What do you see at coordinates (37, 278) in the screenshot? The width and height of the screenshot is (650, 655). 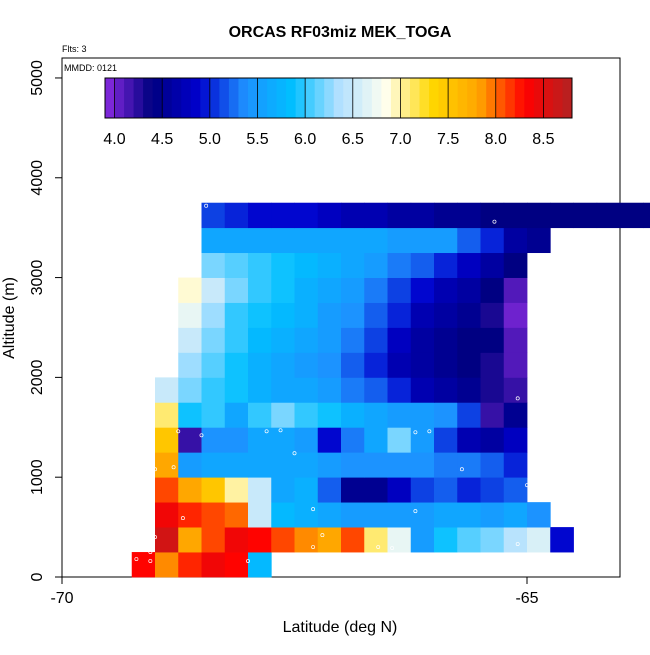 I see `y-tick-label: 3000` at bounding box center [37, 278].